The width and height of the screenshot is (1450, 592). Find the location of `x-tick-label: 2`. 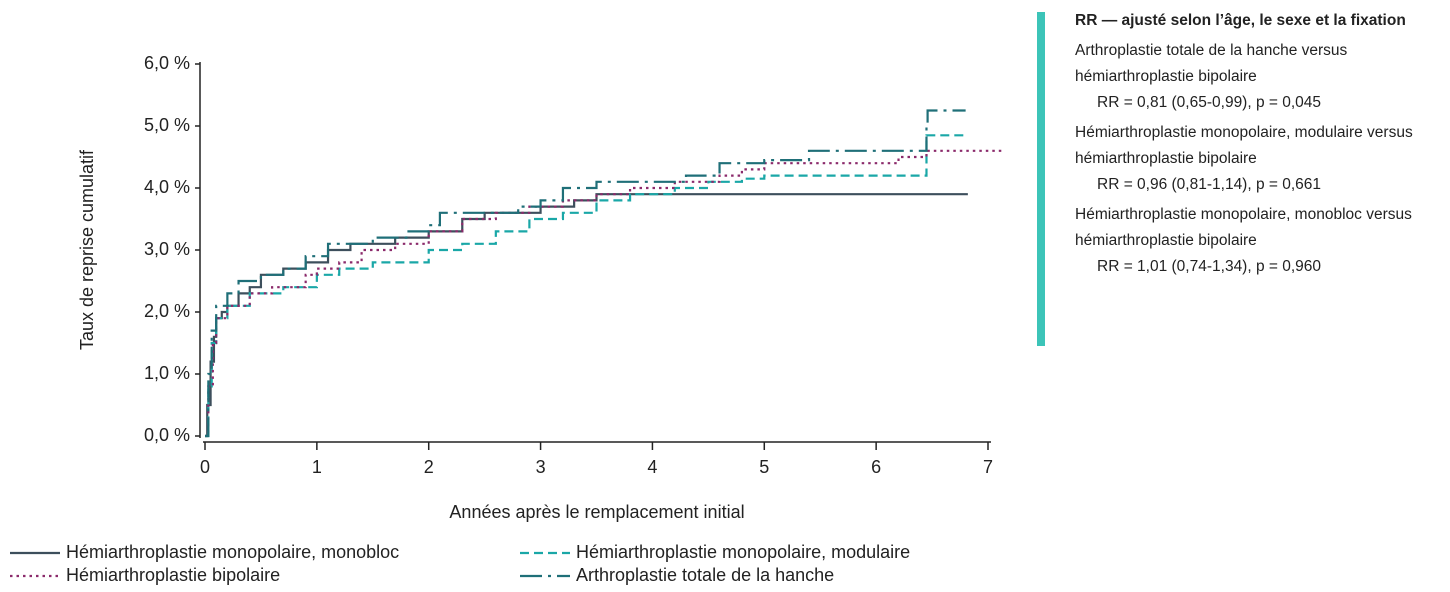

x-tick-label: 2 is located at coordinates (429, 467).